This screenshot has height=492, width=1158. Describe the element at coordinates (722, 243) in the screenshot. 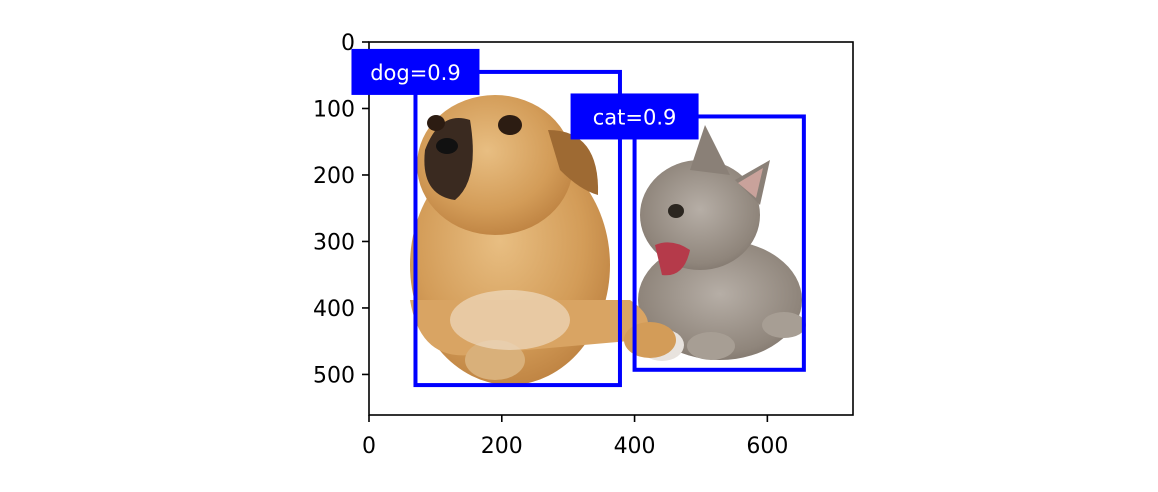

I see `kitten-illustration` at that location.